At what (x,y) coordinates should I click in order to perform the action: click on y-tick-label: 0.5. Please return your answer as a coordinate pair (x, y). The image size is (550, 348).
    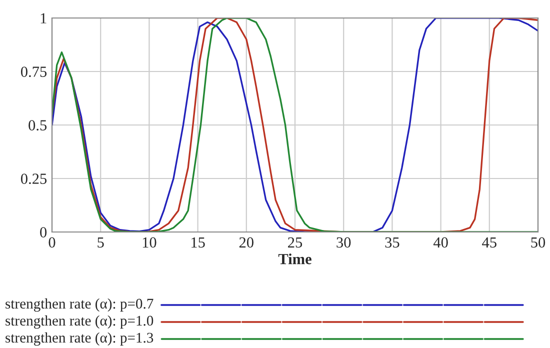
    Looking at the image, I should click on (37, 125).